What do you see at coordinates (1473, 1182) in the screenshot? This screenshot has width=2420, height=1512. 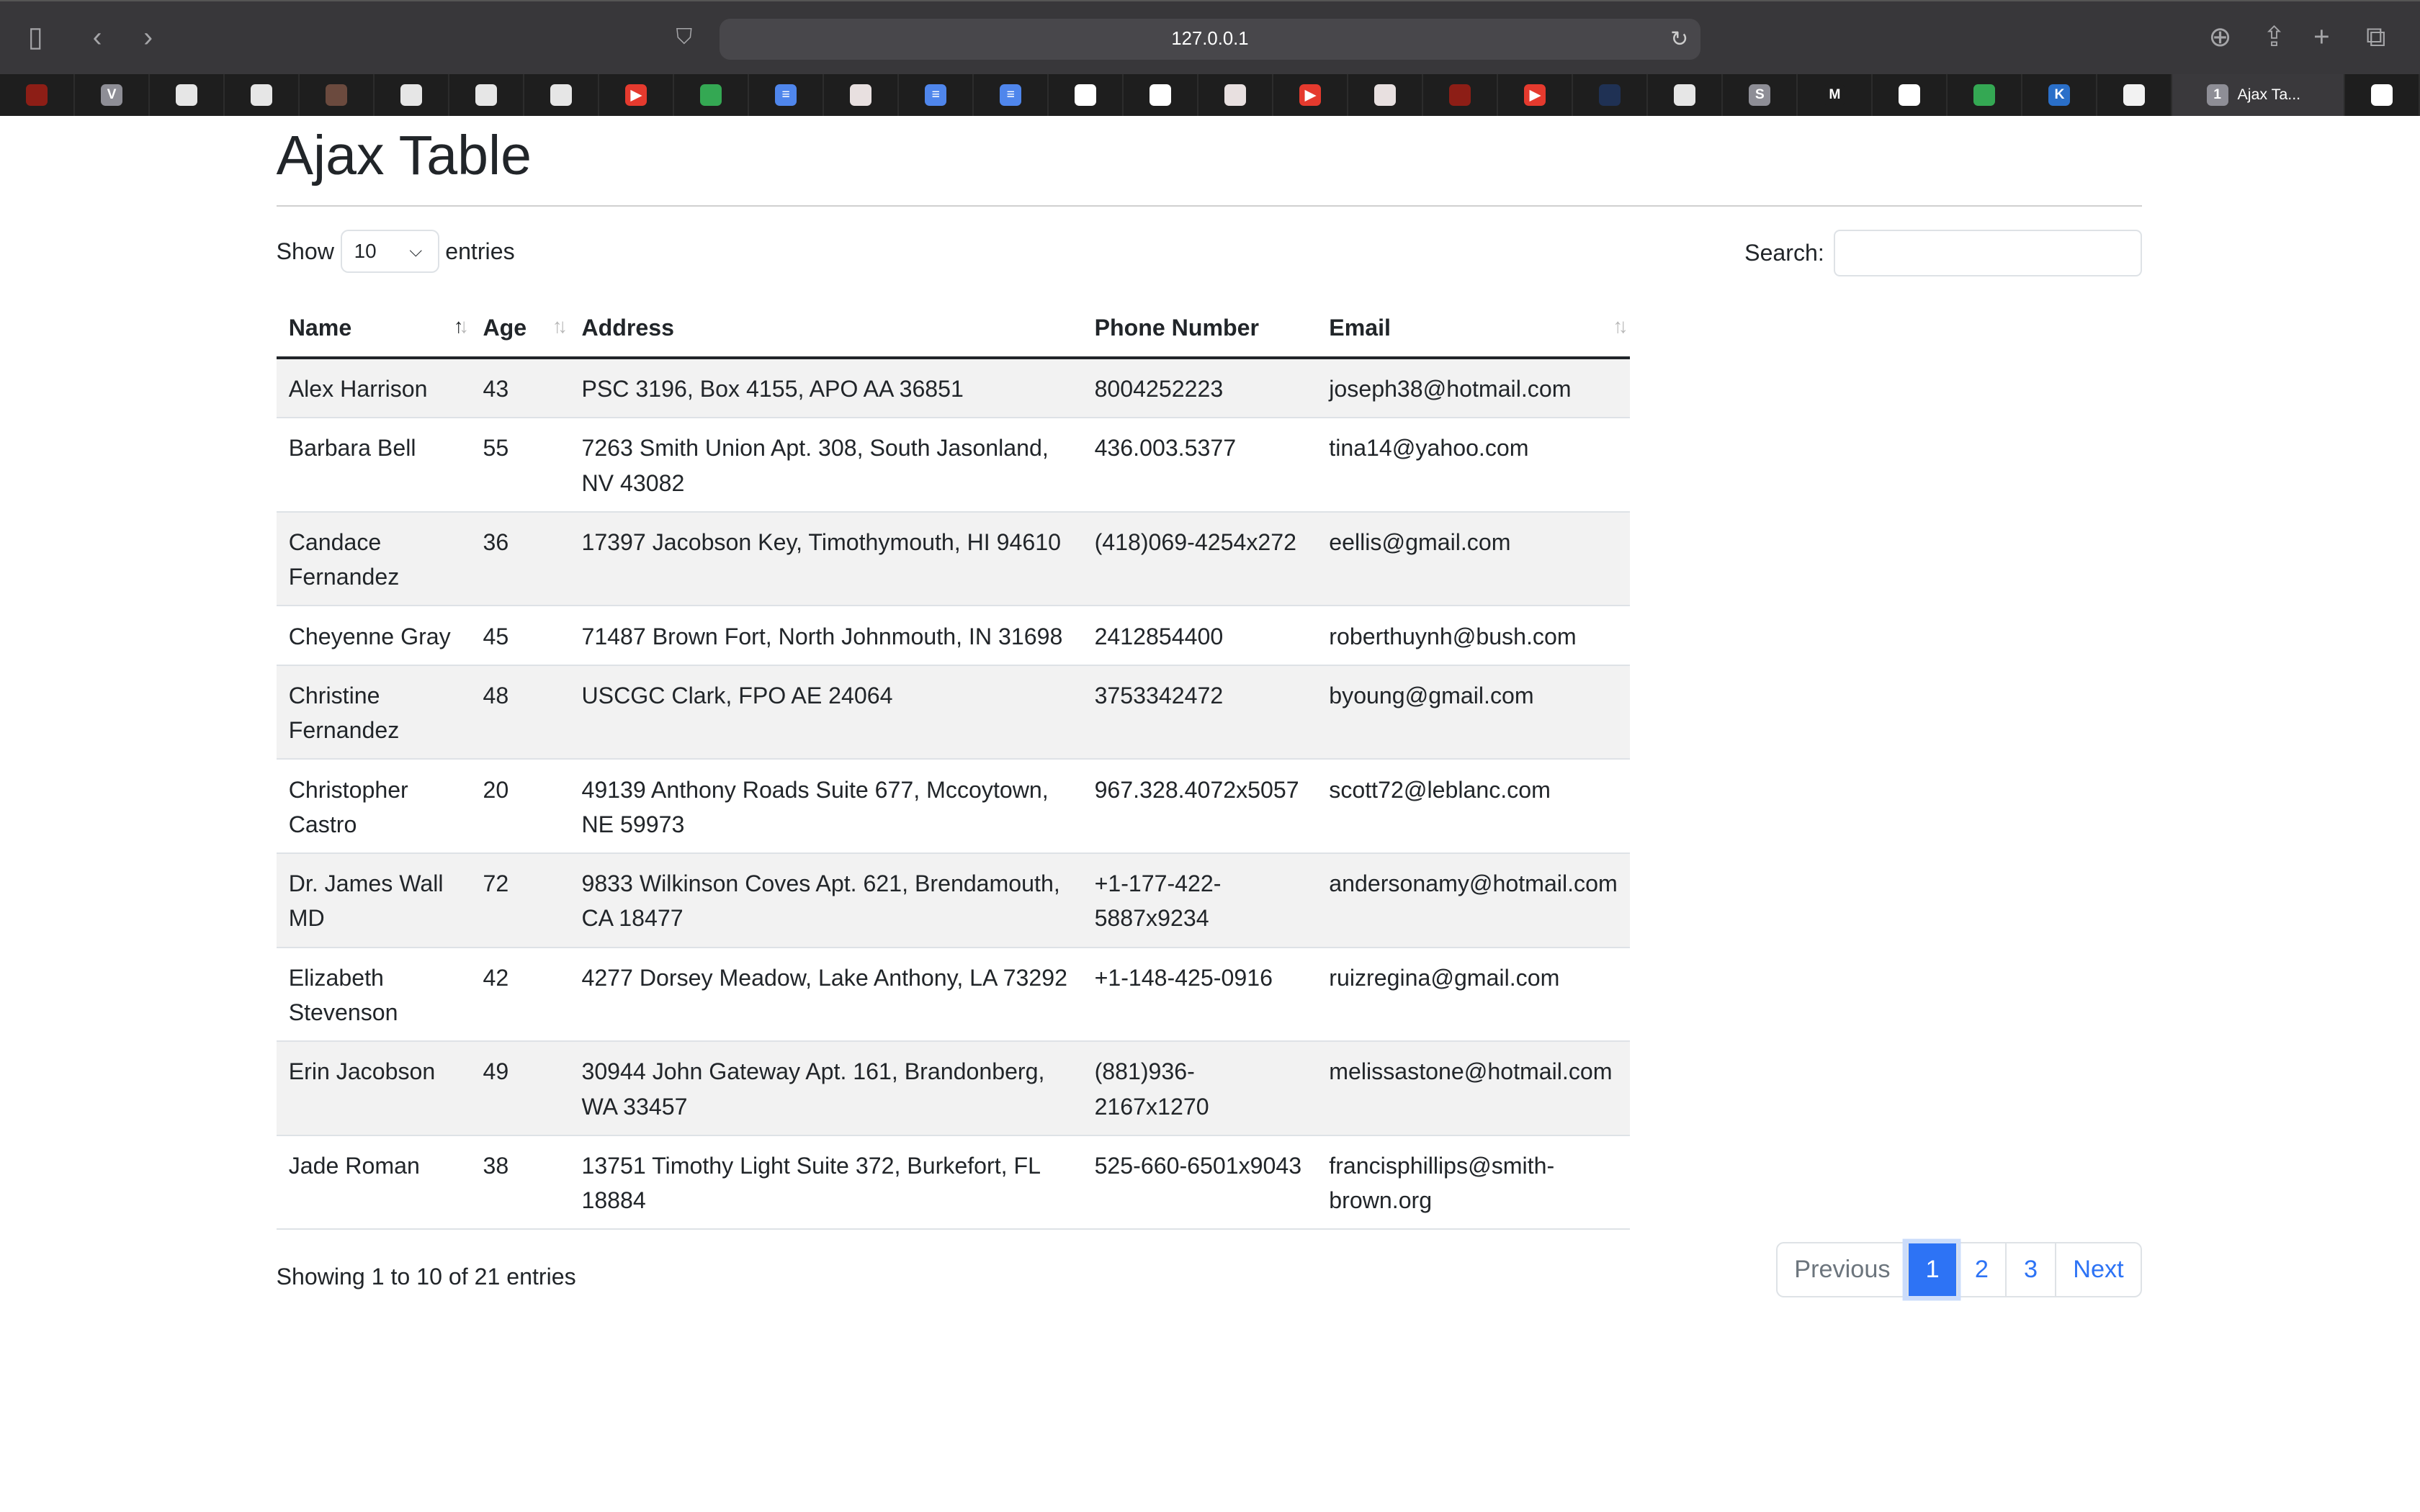 I see `cell-email: francisphillips@smith-brown.org` at bounding box center [1473, 1182].